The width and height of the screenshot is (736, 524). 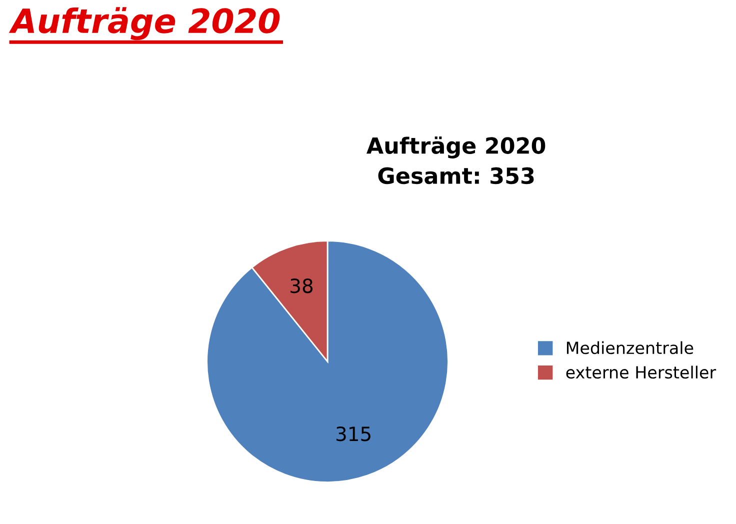 I want to click on data-label: 38, so click(x=301, y=286).